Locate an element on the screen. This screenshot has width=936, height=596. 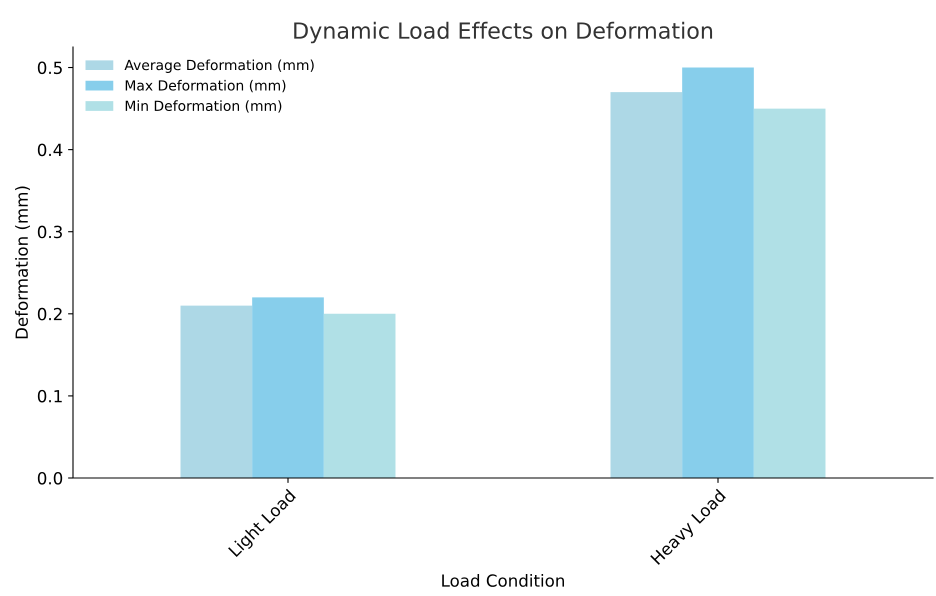
legend-label: Max Deformation (mm) is located at coordinates (206, 86).